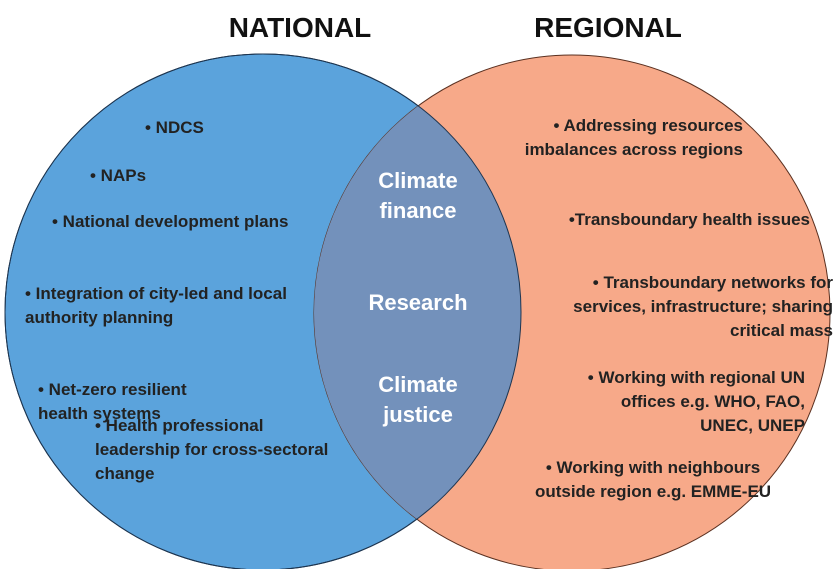 This screenshot has height=569, width=835. I want to click on national-item: • NAPs, so click(118, 175).